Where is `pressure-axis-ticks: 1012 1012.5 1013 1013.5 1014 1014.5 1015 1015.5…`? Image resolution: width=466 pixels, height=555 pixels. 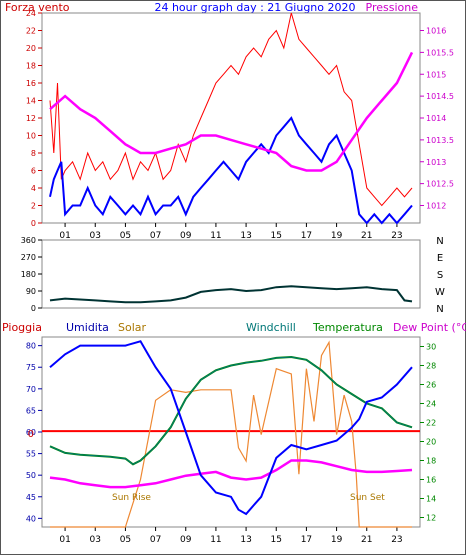
pressure-axis-ticks: 1012 1012.5 1013 1013.5 1014 1014.5 1015 1015.5… is located at coordinates (437, 119).